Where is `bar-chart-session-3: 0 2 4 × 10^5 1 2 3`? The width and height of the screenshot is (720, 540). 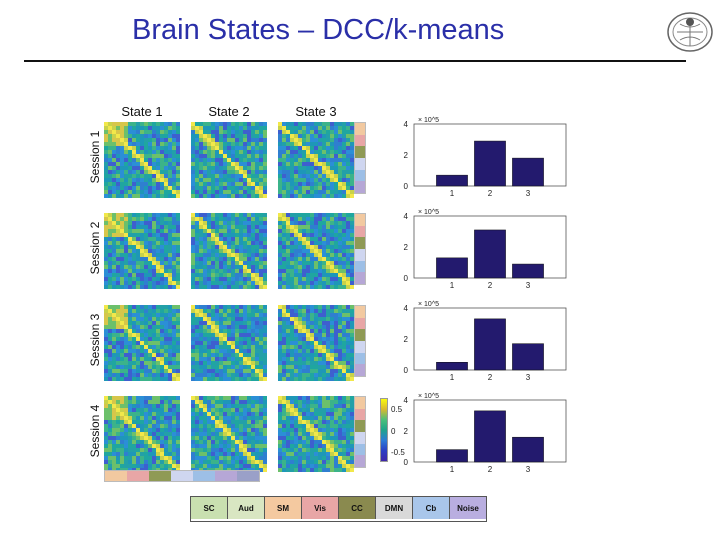 bar-chart-session-3: 0 2 4 × 10^5 1 2 3 is located at coordinates (485, 341).